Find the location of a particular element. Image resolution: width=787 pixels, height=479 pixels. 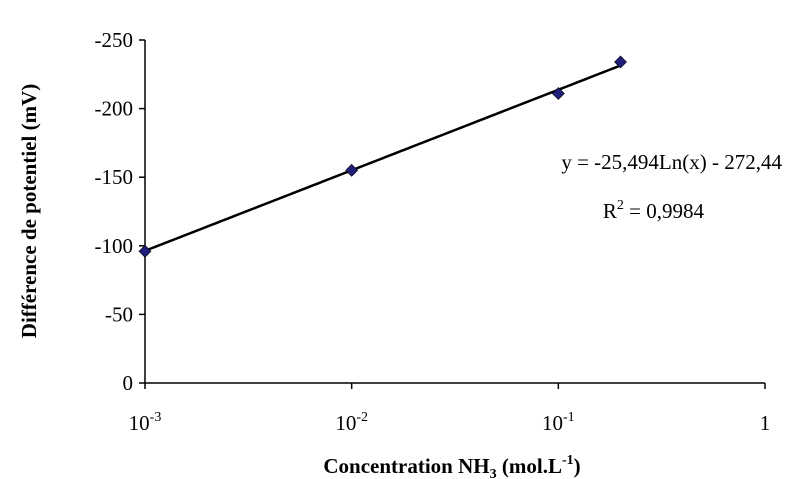

x-axis-title-sub: 3 is located at coordinates (493, 473).